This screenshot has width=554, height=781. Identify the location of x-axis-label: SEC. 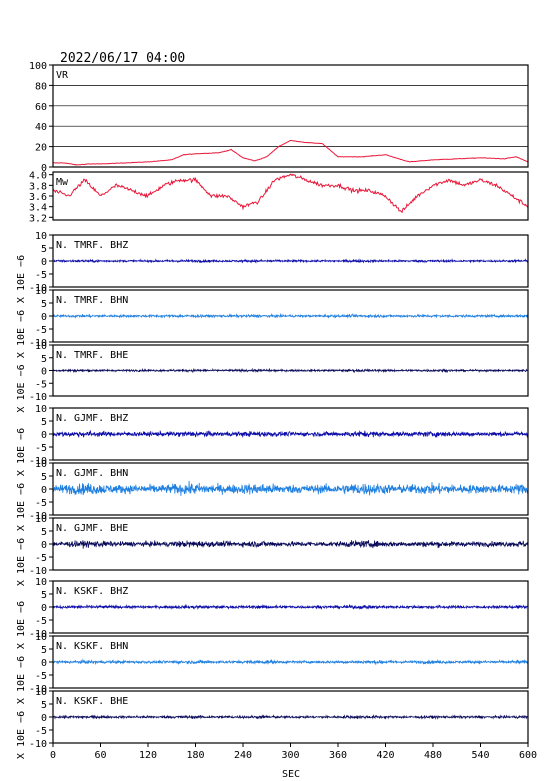
(291, 774).